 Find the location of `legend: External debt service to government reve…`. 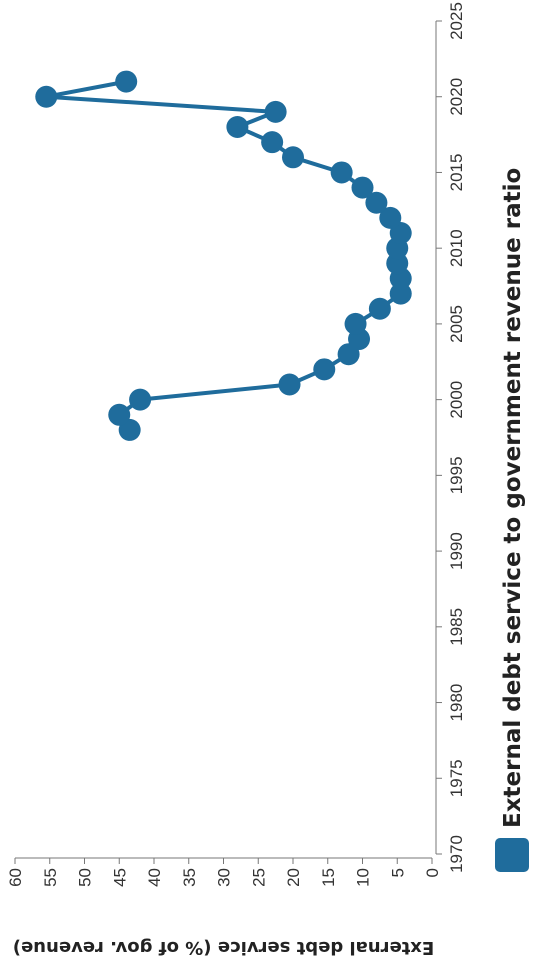

legend: External debt service to government reve… is located at coordinates (512, 520).